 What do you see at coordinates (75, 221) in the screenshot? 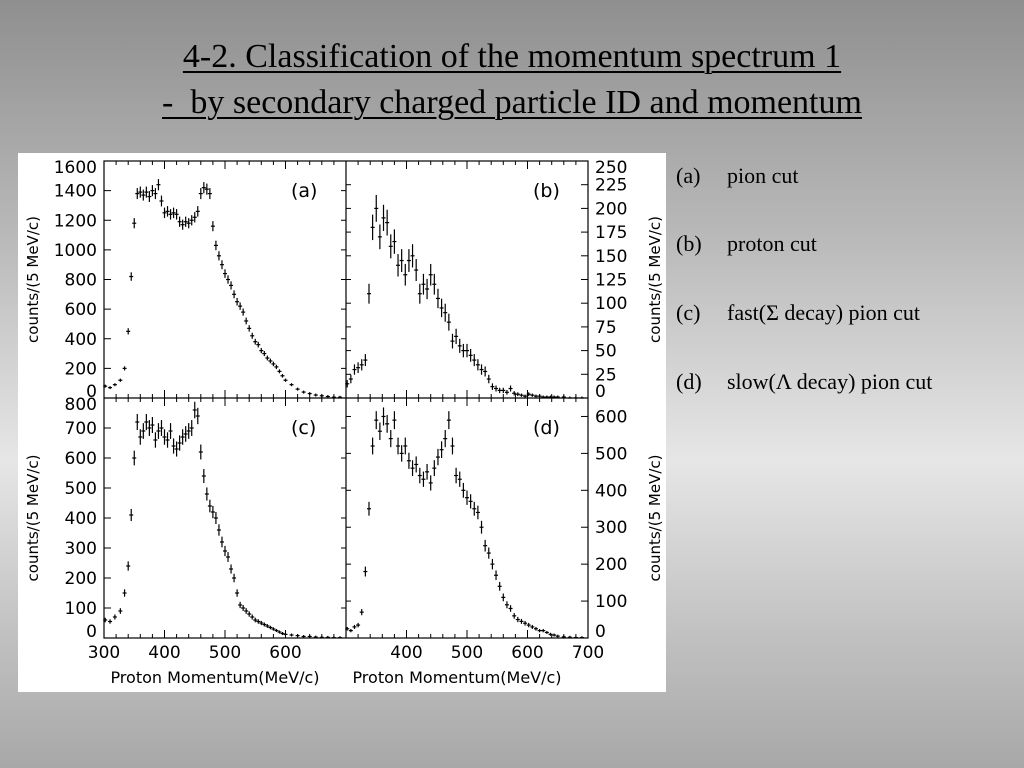
I see `ytick-label-a-6: 1200` at bounding box center [75, 221].